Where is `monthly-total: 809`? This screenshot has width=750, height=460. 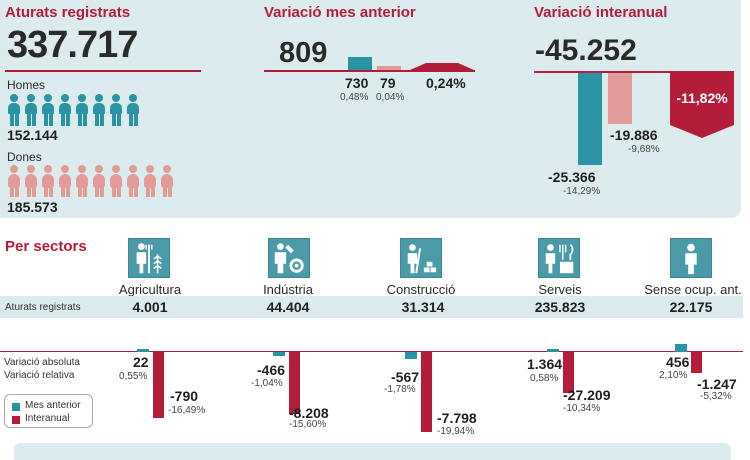
monthly-total: 809 is located at coordinates (303, 53).